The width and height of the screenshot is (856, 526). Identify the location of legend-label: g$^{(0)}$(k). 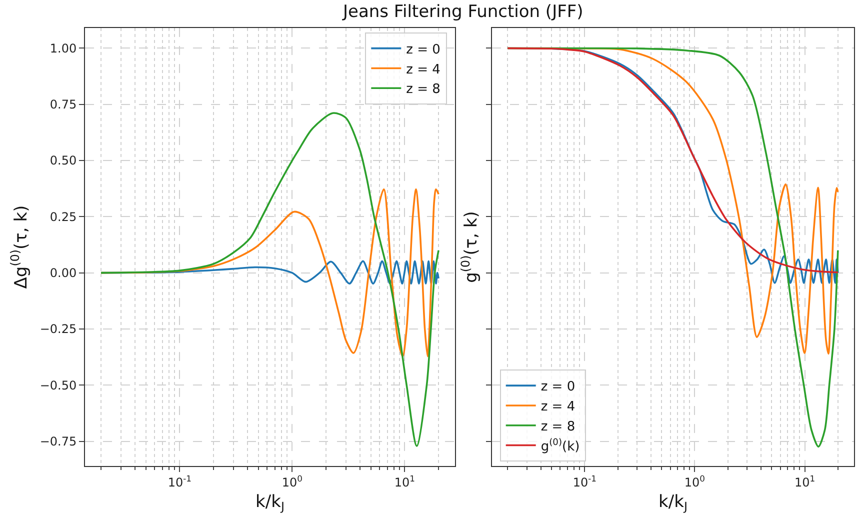
(560, 446).